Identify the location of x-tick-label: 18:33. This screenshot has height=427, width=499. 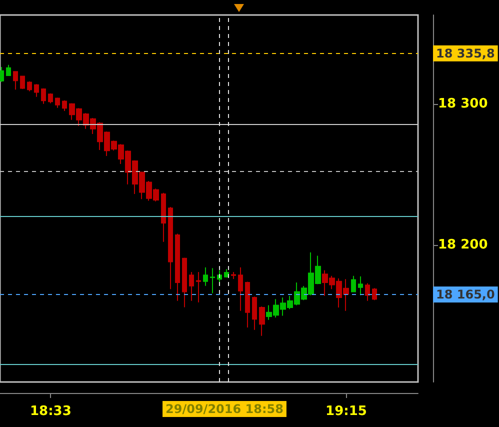
(51, 411).